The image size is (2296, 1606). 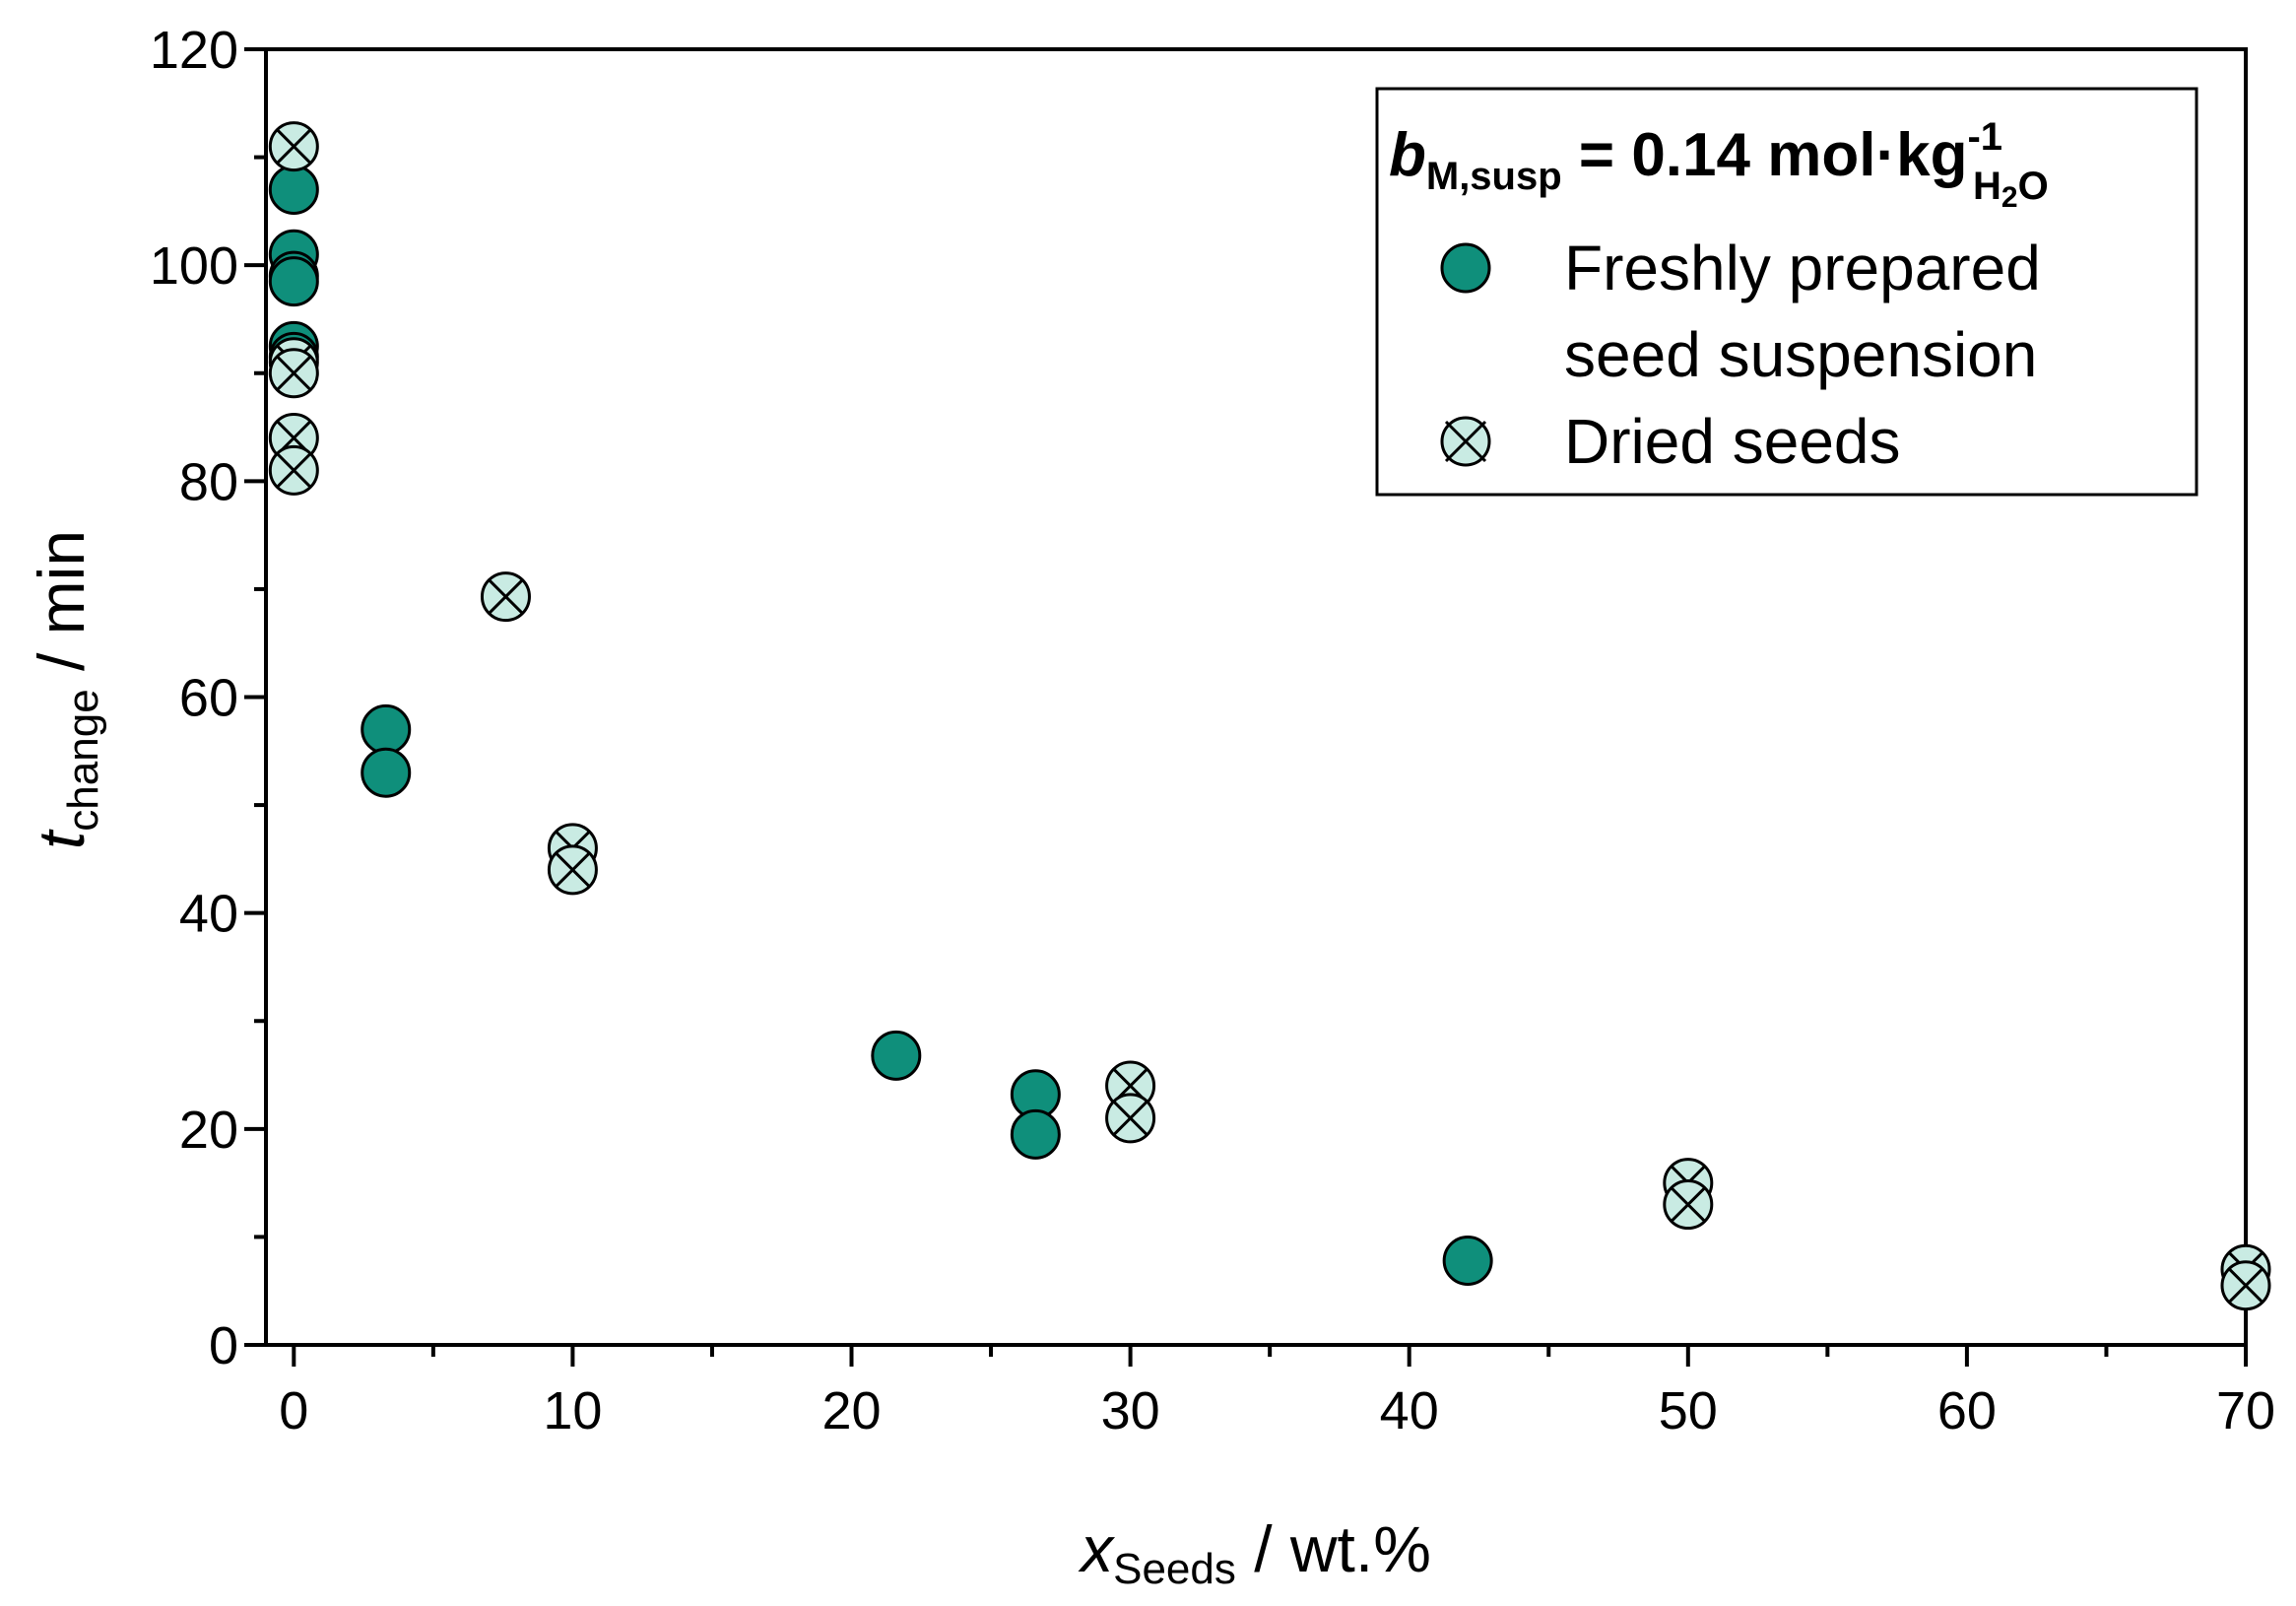 I want to click on x-tick-label: 40, so click(x=1409, y=1410).